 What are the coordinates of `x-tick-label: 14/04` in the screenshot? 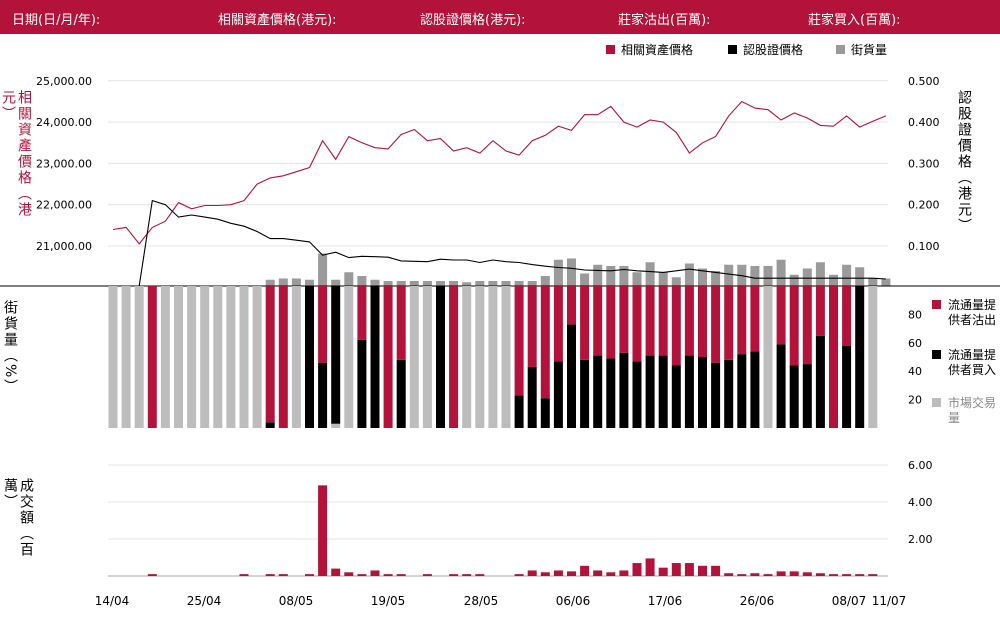 It's located at (112, 601).